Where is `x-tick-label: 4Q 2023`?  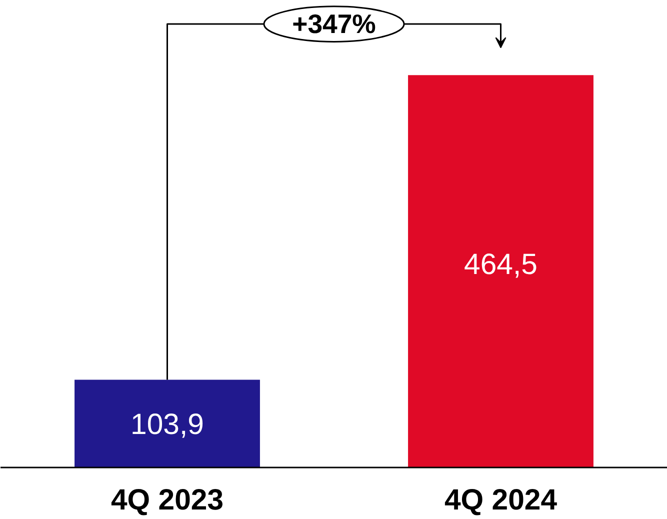
x-tick-label: 4Q 2023 is located at coordinates (167, 500).